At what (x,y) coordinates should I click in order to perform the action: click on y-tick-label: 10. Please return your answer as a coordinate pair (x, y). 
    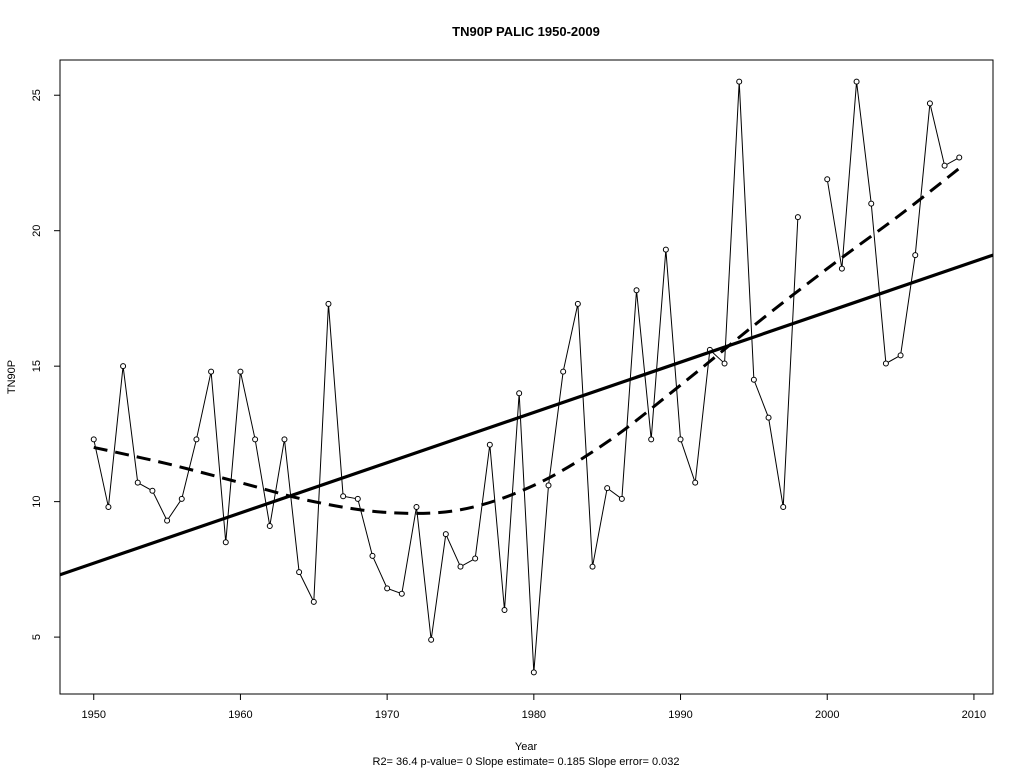
    Looking at the image, I should click on (37, 502).